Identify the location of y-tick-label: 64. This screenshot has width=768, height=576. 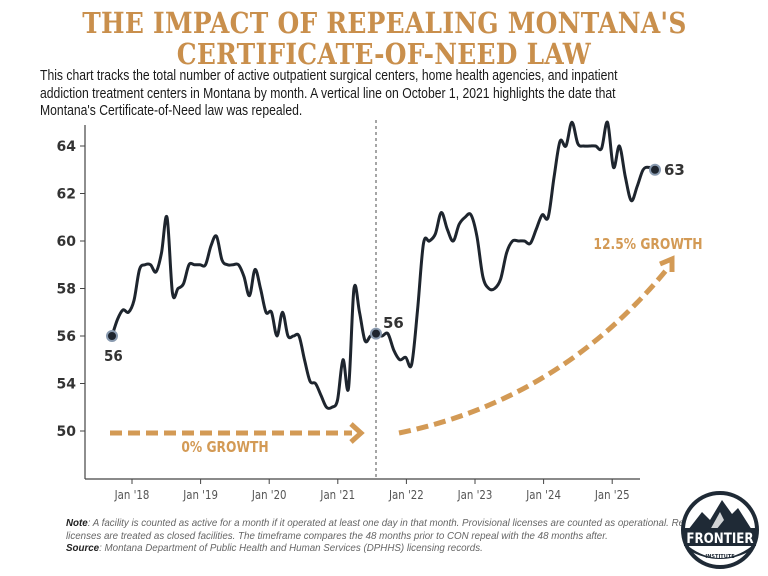
(67, 147).